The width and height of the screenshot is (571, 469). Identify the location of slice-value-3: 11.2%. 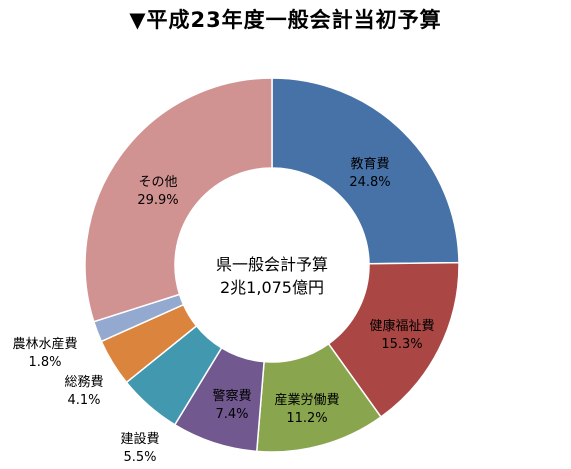
(306, 418).